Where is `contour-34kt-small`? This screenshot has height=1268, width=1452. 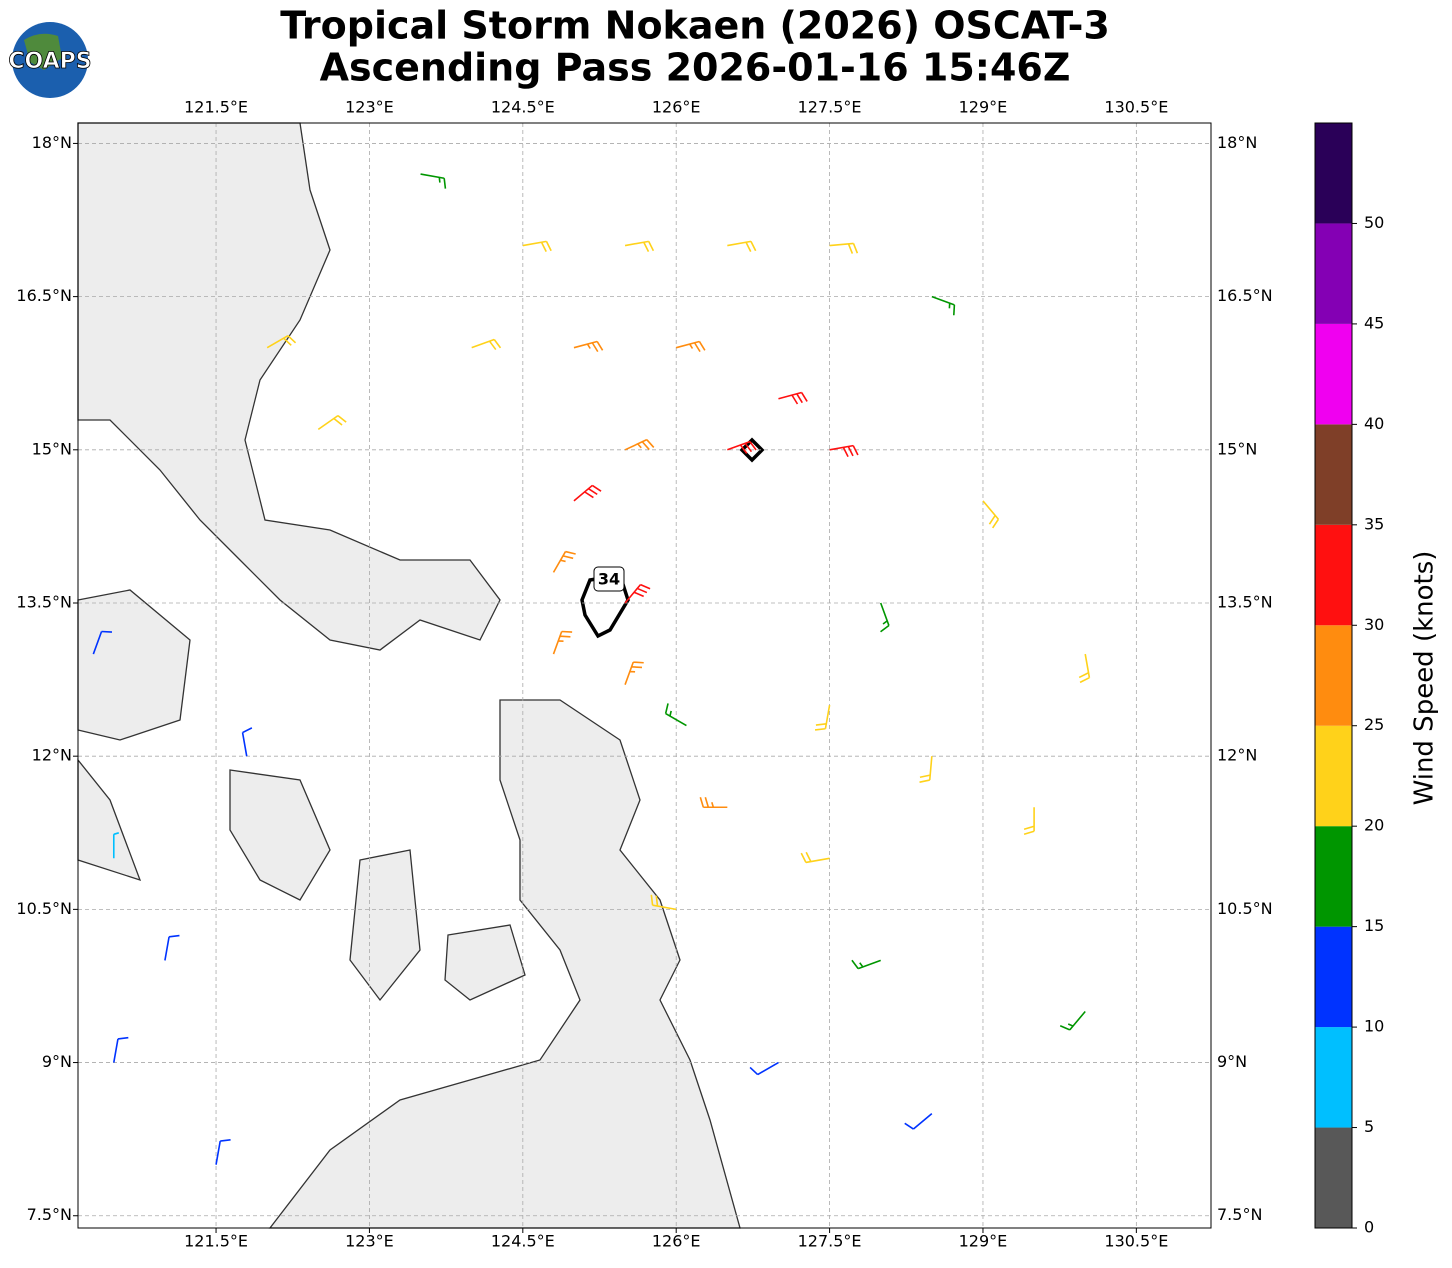
contour-34kt-small is located at coordinates (752, 450).